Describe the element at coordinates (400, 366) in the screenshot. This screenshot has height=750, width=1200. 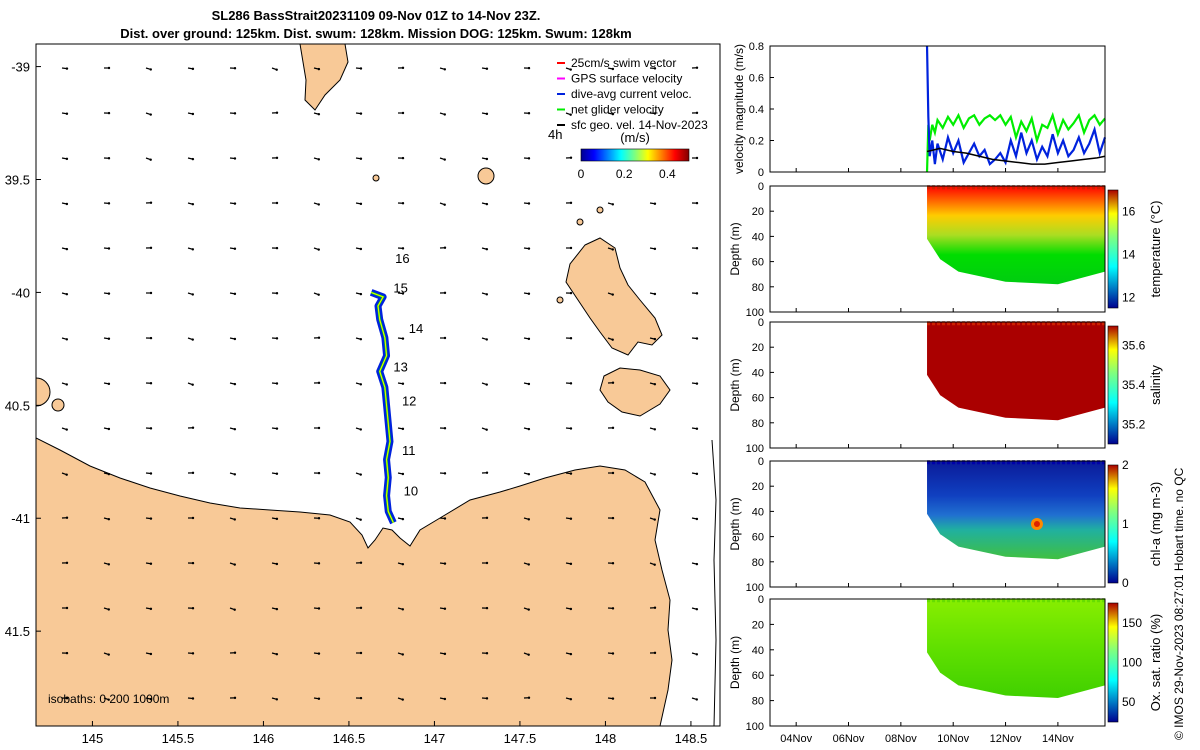
I see `day-label: 13` at that location.